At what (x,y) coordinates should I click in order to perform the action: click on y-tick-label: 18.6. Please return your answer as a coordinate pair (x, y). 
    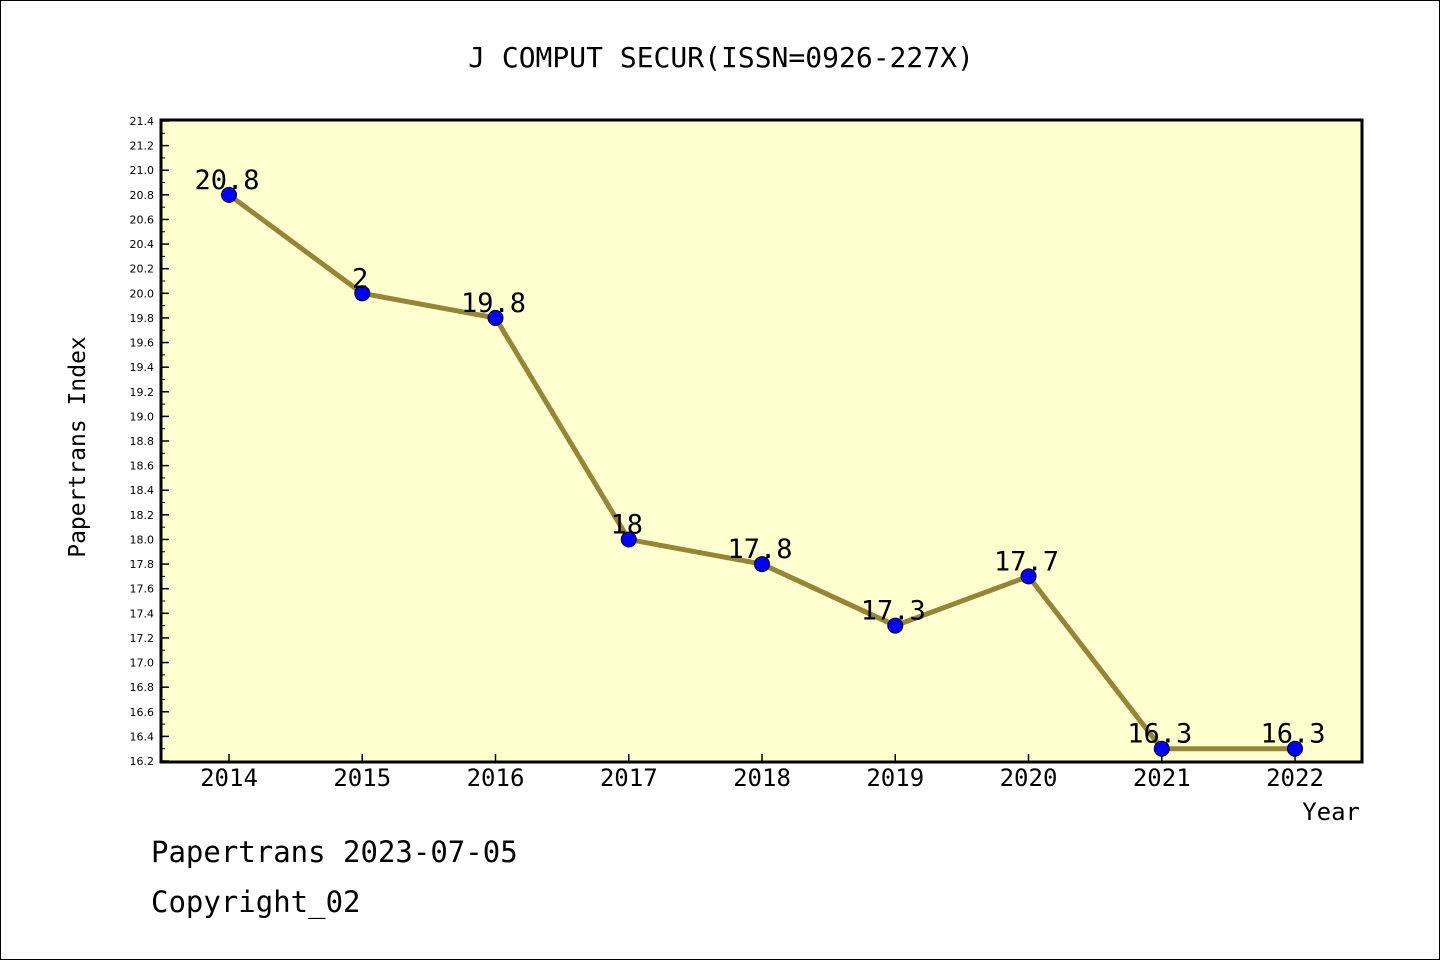
    Looking at the image, I should click on (142, 466).